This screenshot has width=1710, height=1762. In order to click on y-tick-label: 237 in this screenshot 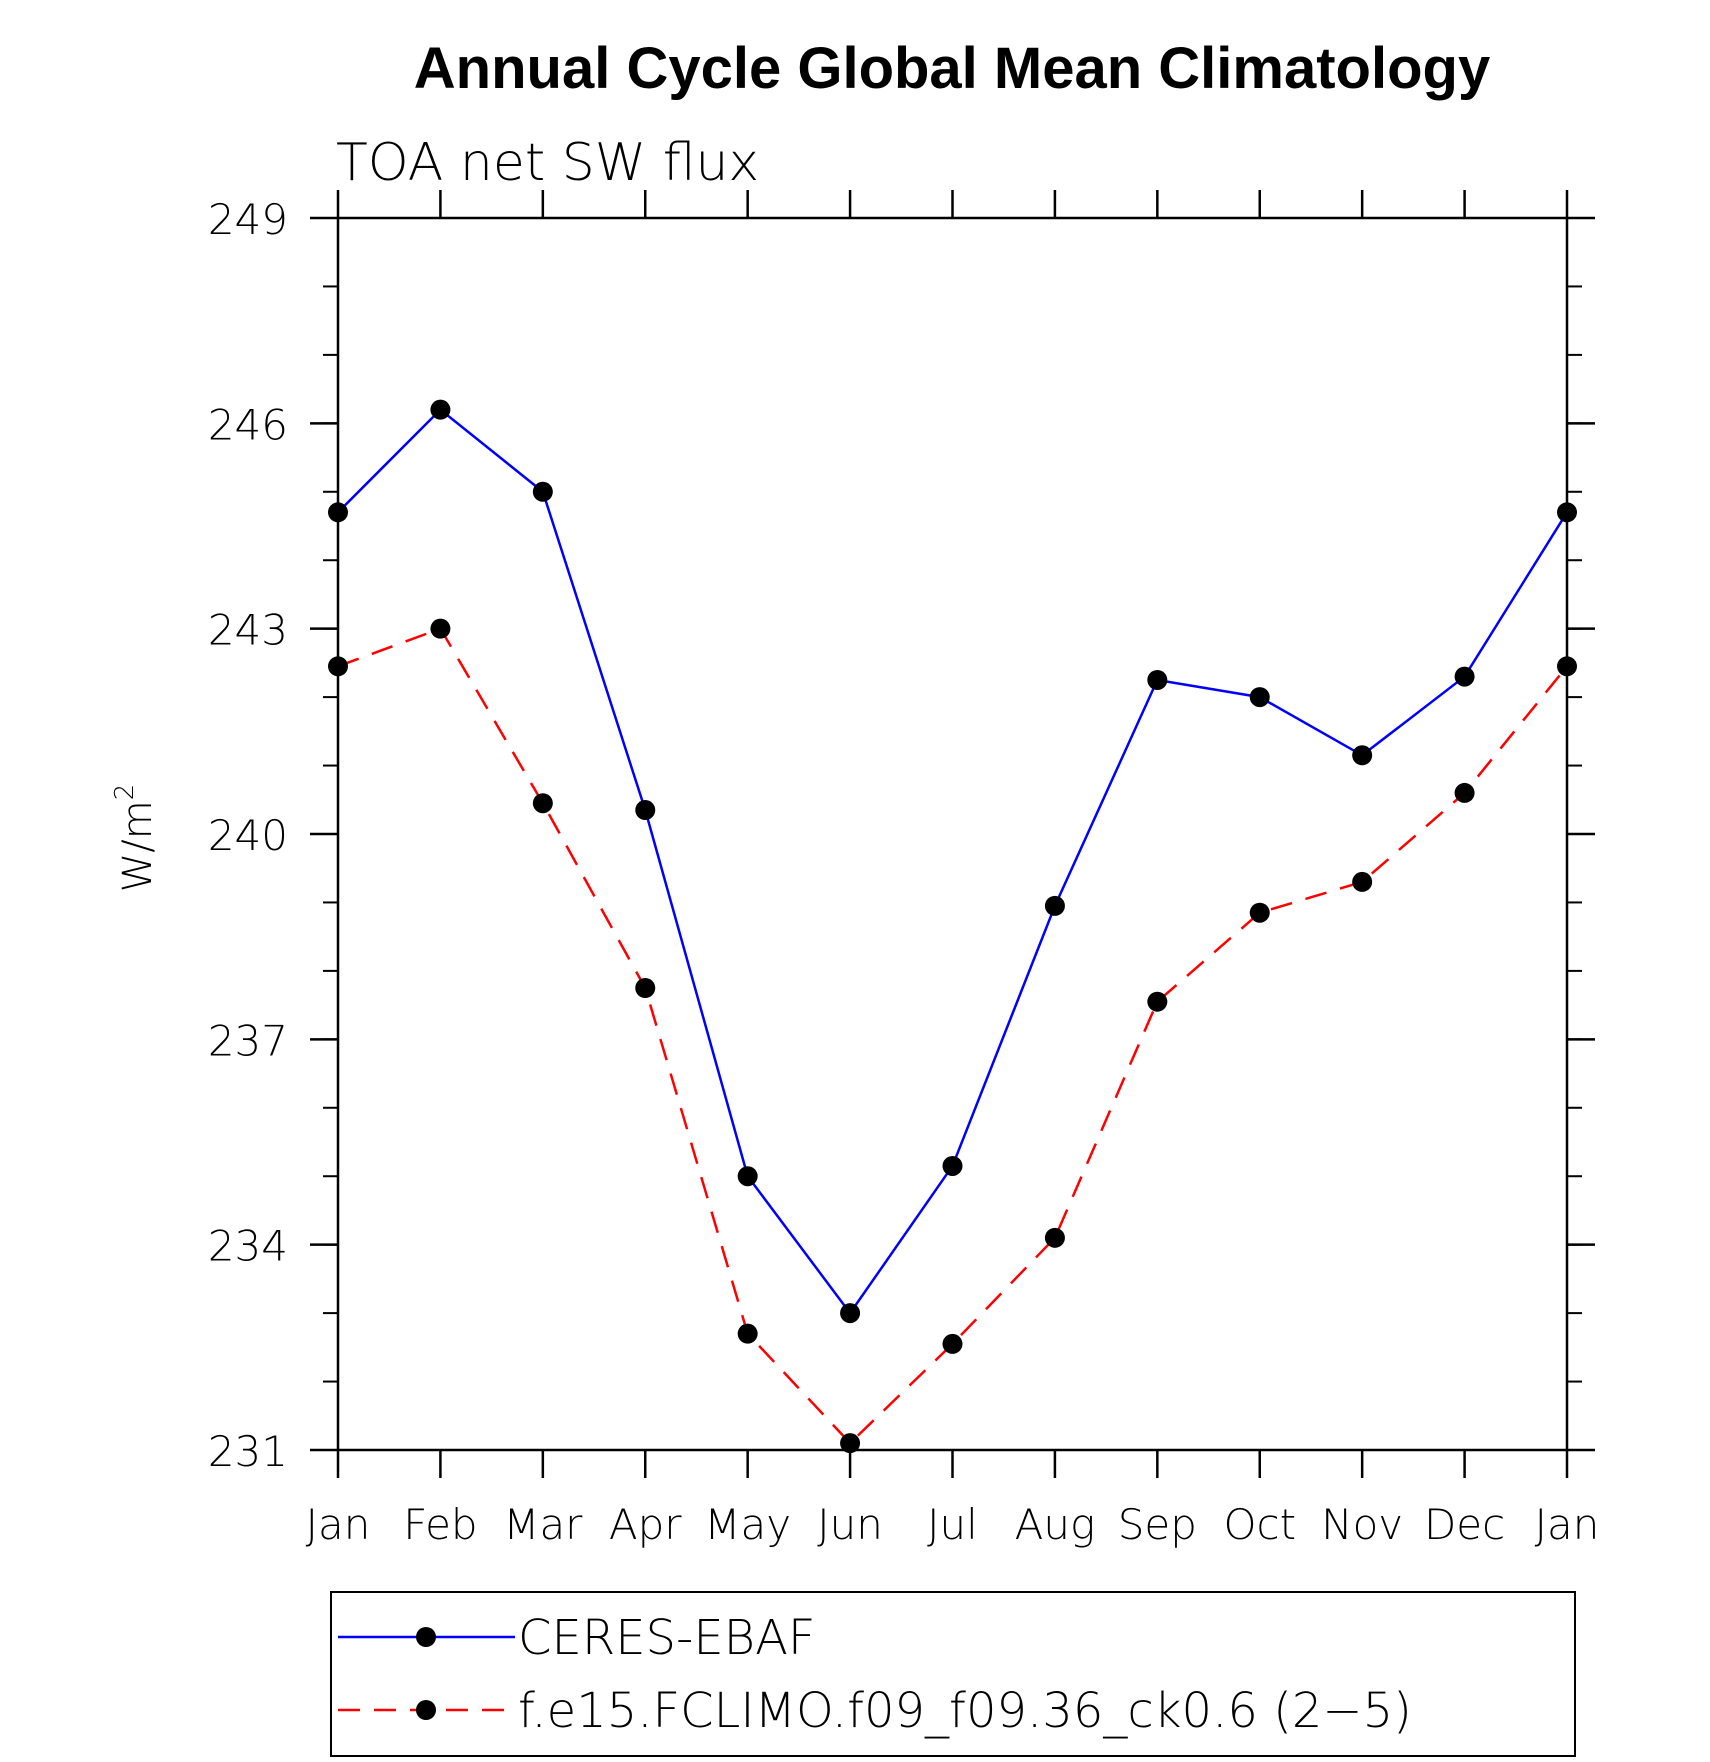, I will do `click(248, 1040)`.